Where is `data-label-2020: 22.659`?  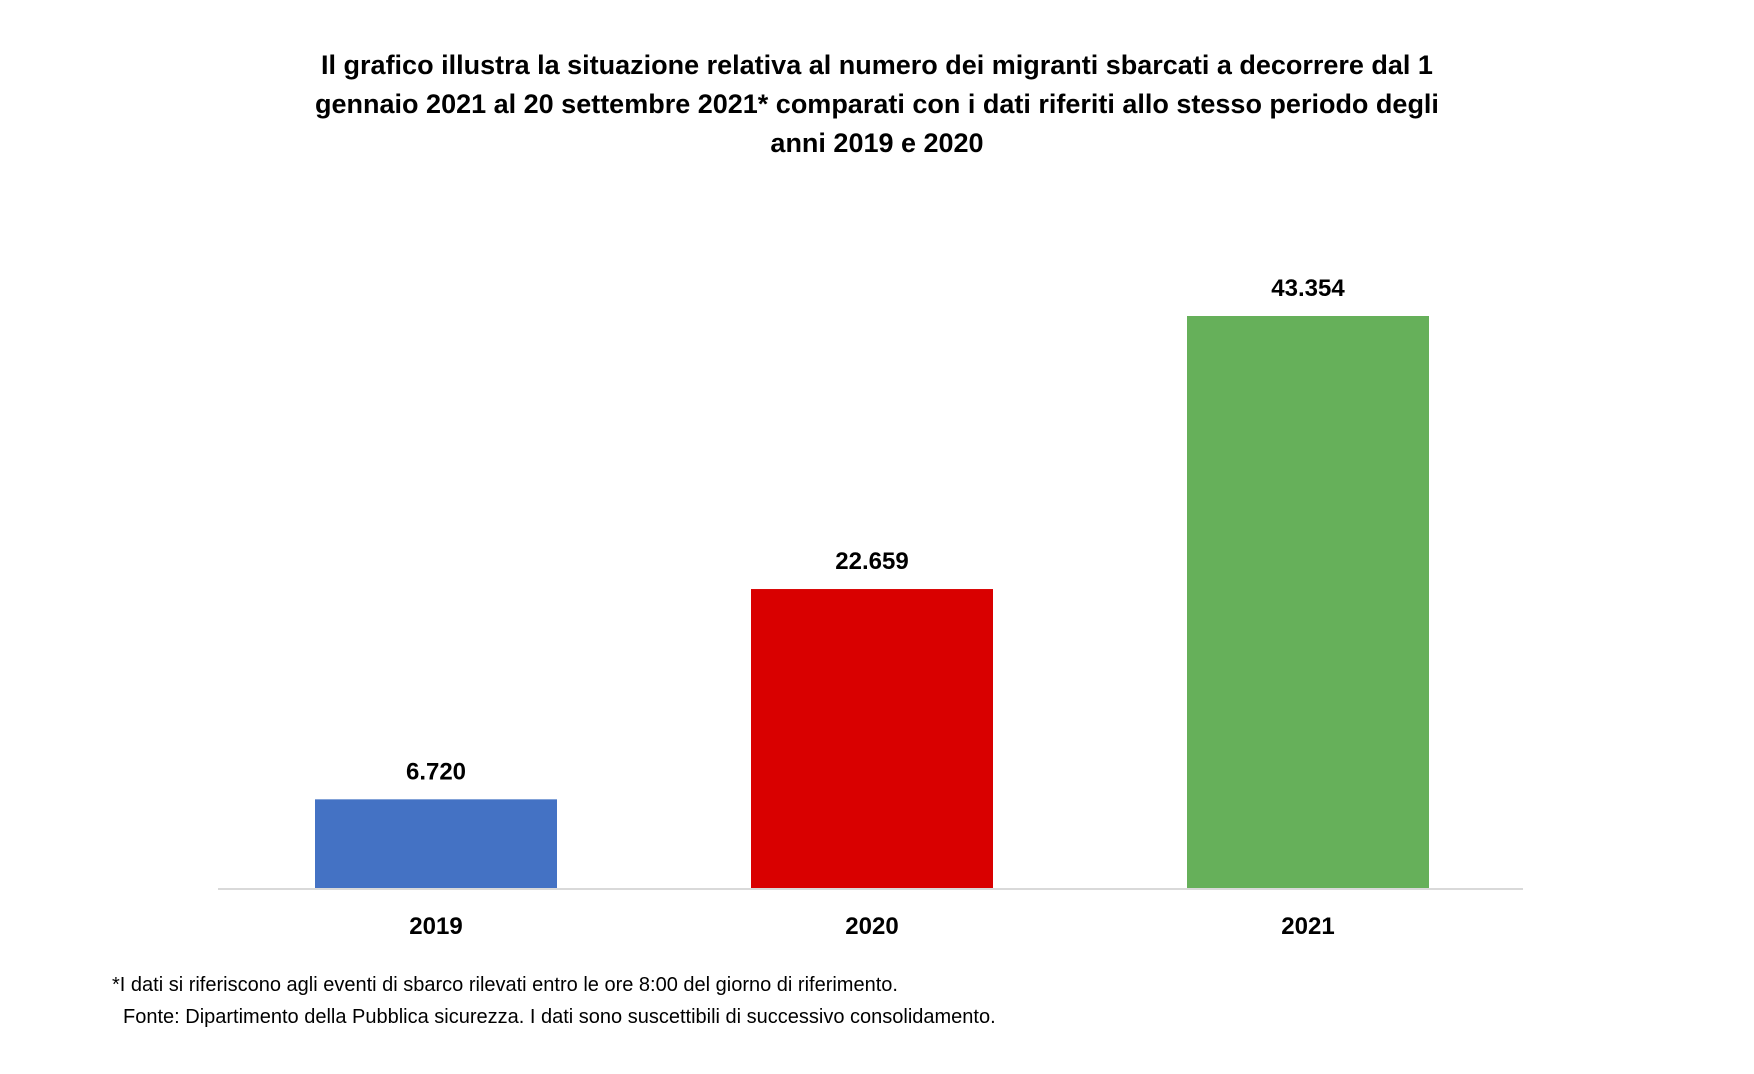
data-label-2020: 22.659 is located at coordinates (871, 561).